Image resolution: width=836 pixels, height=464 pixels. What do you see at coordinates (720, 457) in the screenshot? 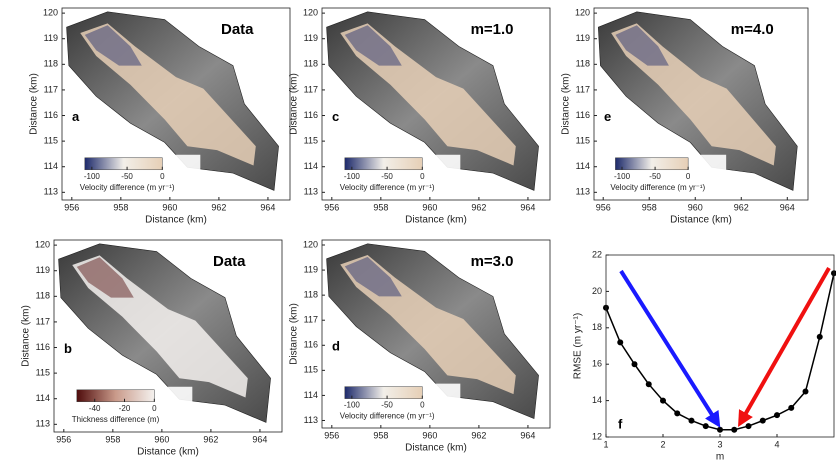
I see `x-axis-label: m` at bounding box center [720, 457].